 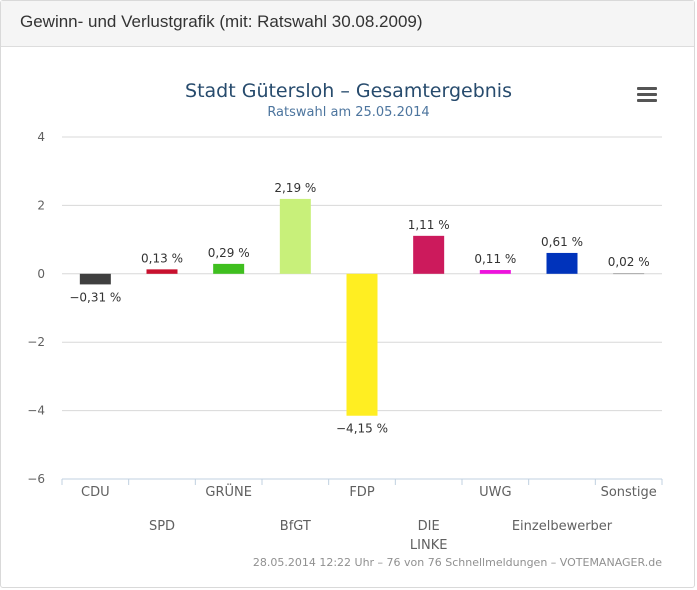 I want to click on bar-einzelbewerber, so click(x=562, y=263).